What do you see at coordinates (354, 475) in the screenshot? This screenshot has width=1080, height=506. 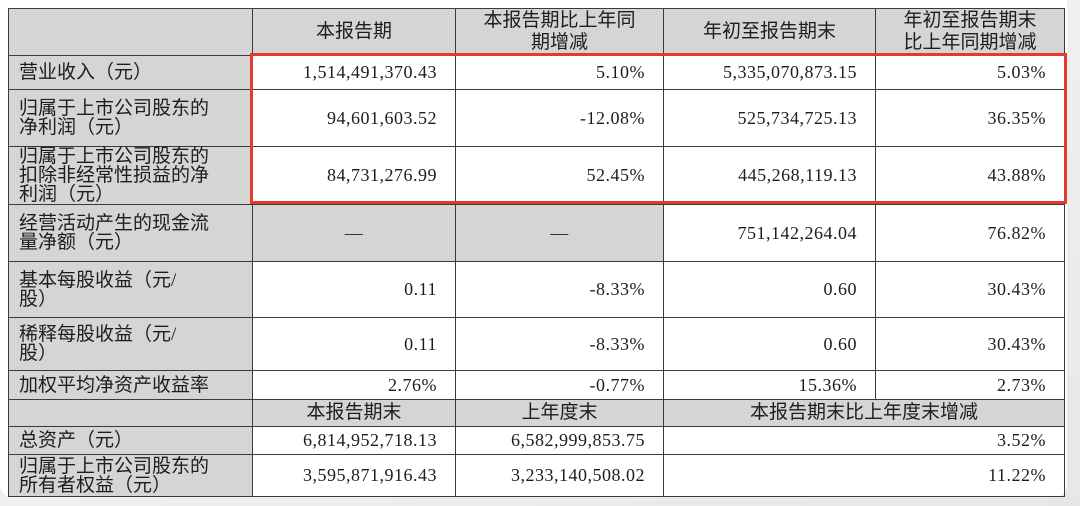 I see `cell-value: 3,595,871,916.43` at bounding box center [354, 475].